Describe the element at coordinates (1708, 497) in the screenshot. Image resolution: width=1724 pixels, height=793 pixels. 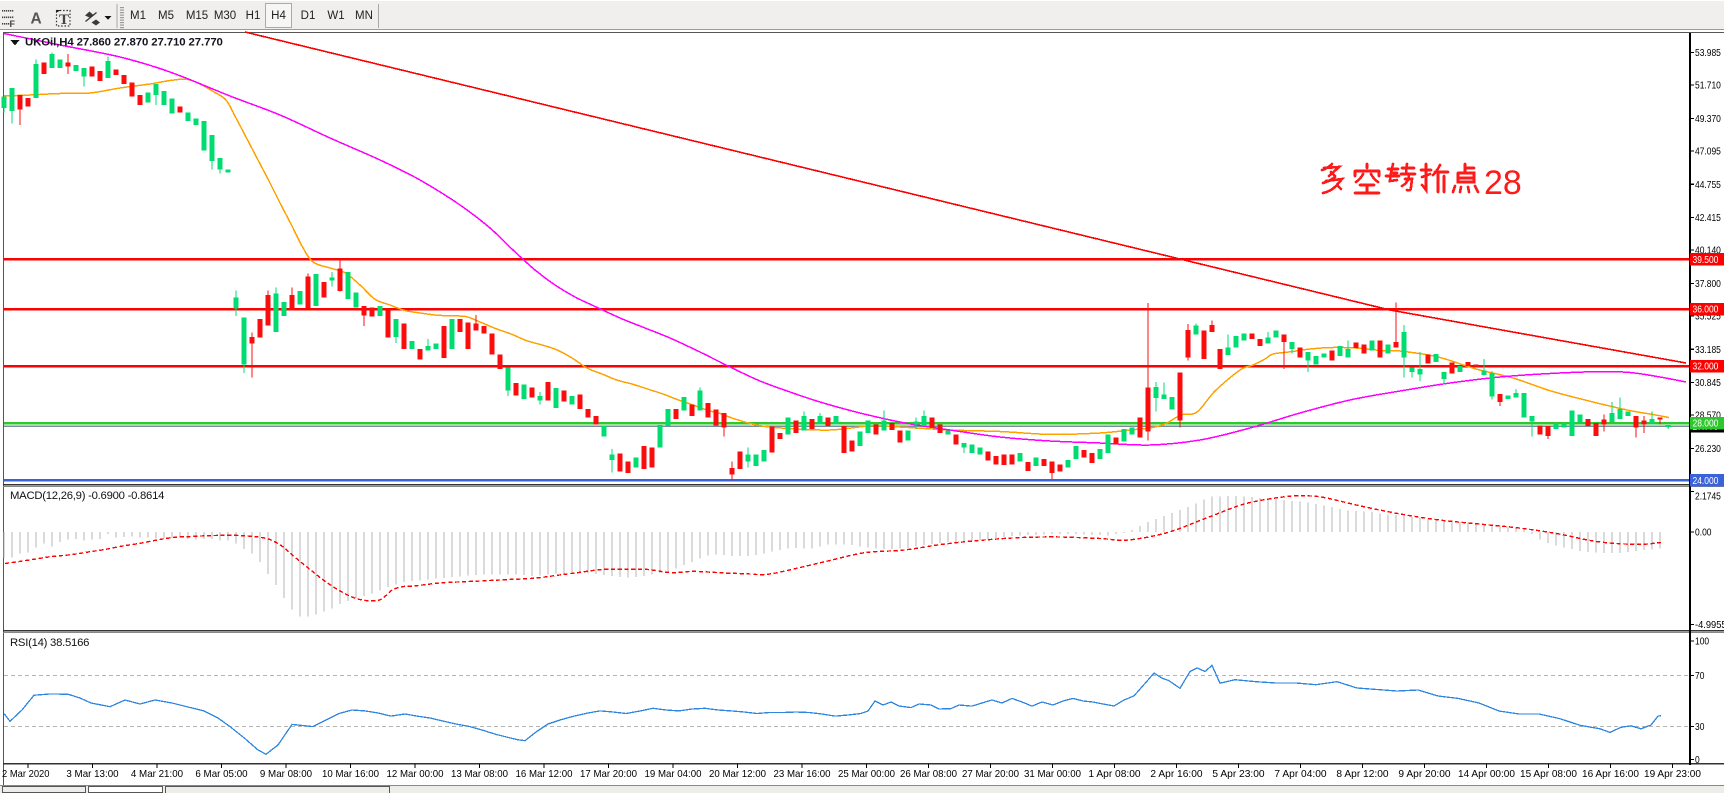
I see `svg-text: 2.1745` at that location.